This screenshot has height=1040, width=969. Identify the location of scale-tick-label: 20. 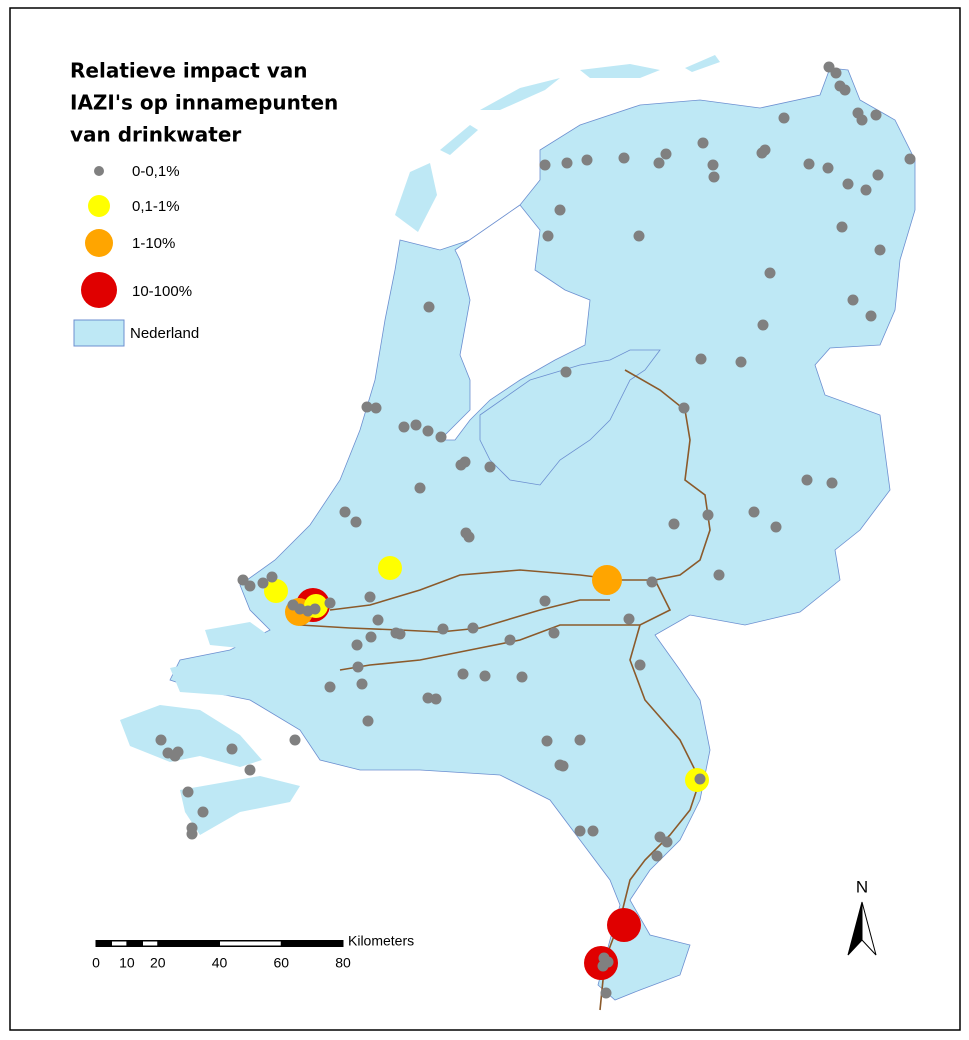
(158, 963).